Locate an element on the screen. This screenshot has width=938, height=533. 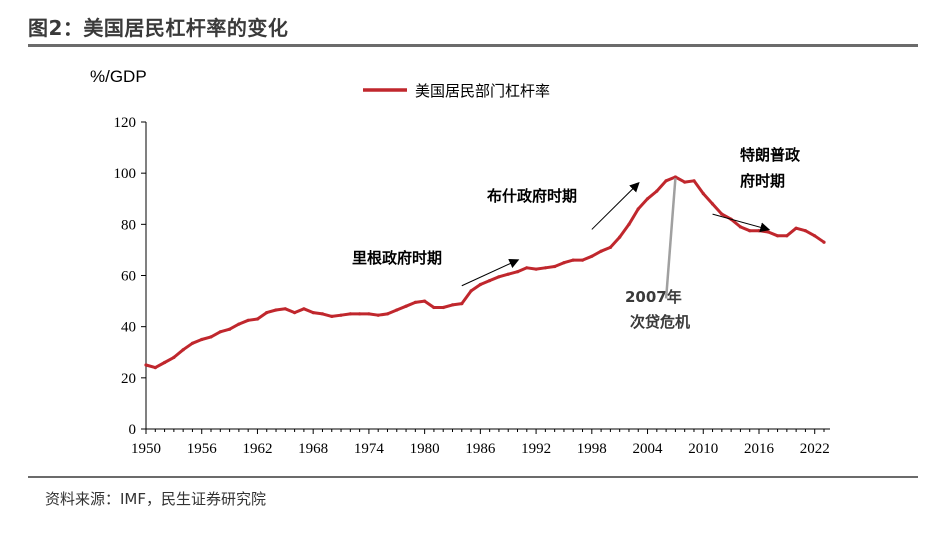
x-tick-label: 1968 is located at coordinates (313, 449).